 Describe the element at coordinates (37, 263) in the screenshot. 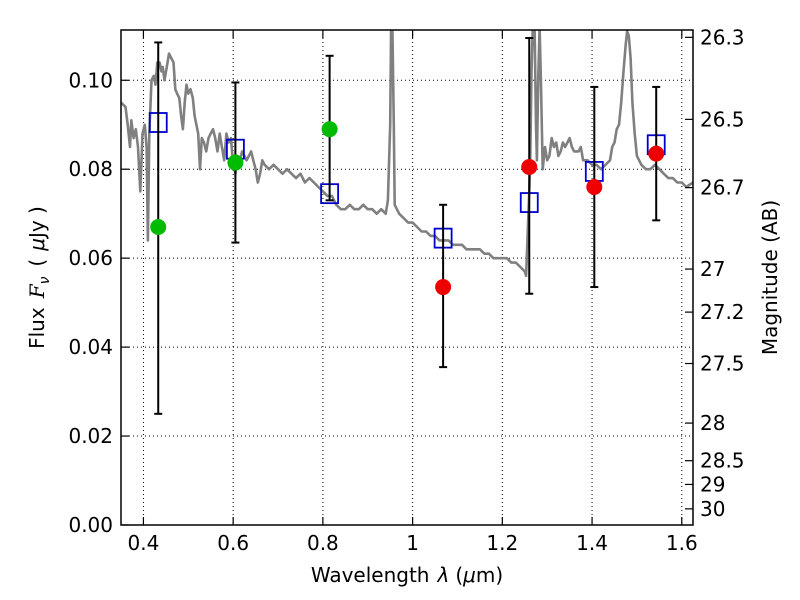

I see `y-axis-label-unit-open: (` at that location.